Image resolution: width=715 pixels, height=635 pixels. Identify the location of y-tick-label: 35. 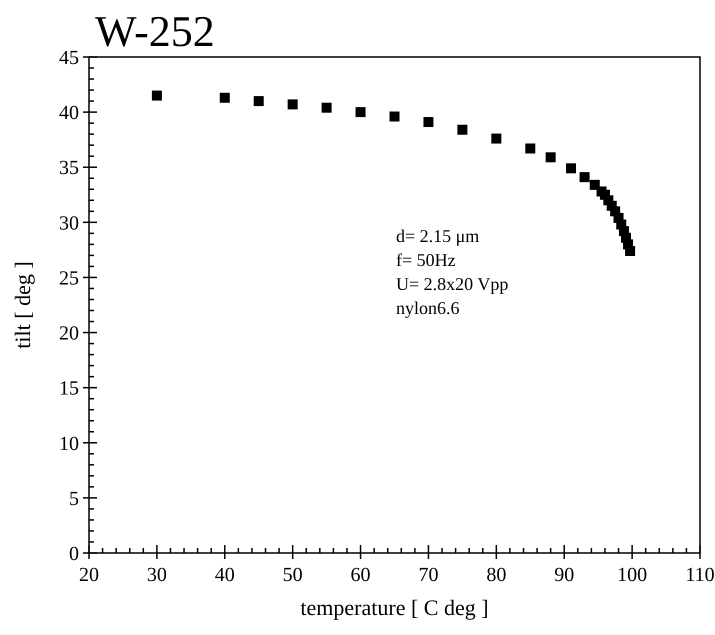
(69, 168).